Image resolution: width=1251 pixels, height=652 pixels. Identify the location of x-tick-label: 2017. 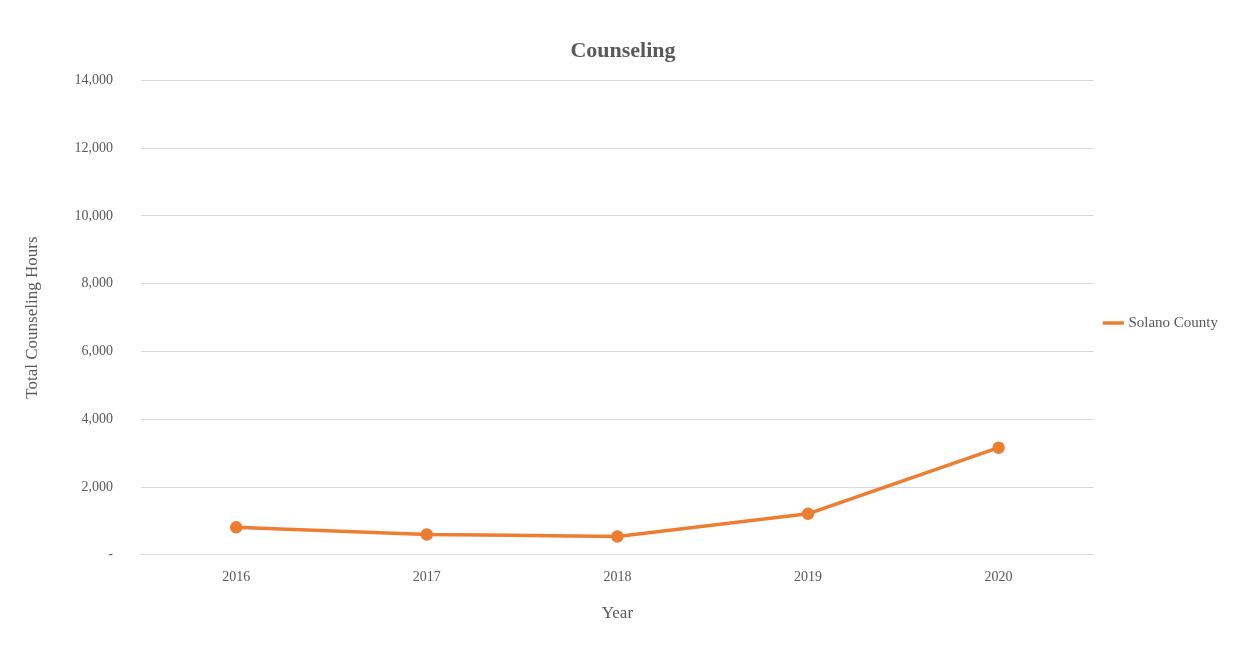
(426, 576).